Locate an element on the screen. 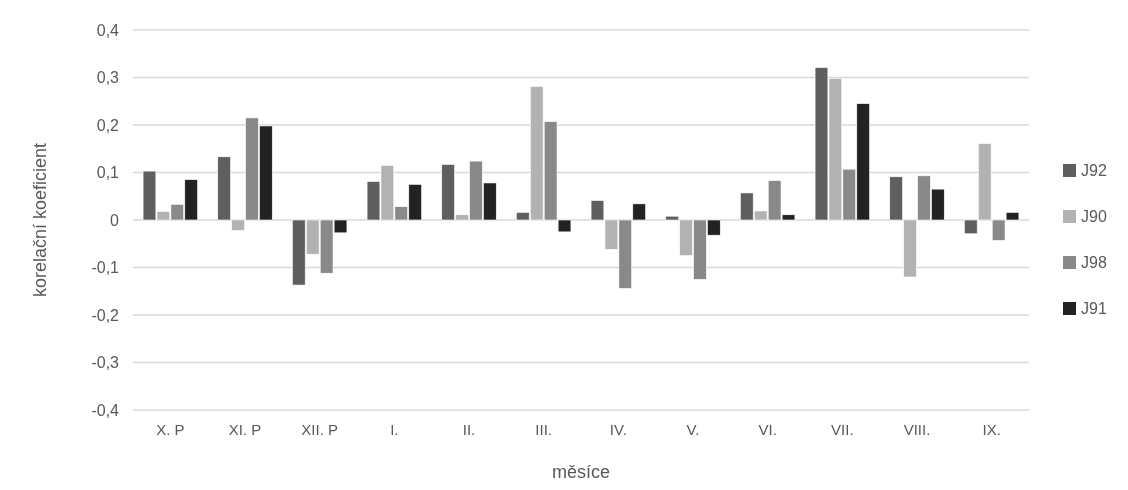 The width and height of the screenshot is (1128, 490). x-tick-label: VI. is located at coordinates (767, 429).